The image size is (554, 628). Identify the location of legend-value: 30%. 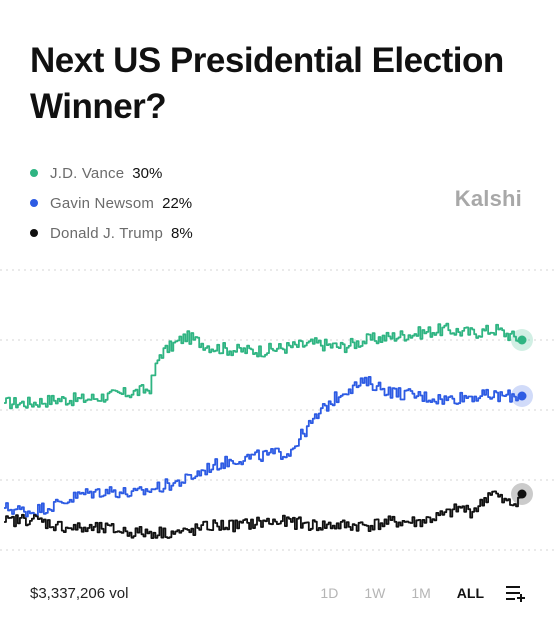
(147, 173).